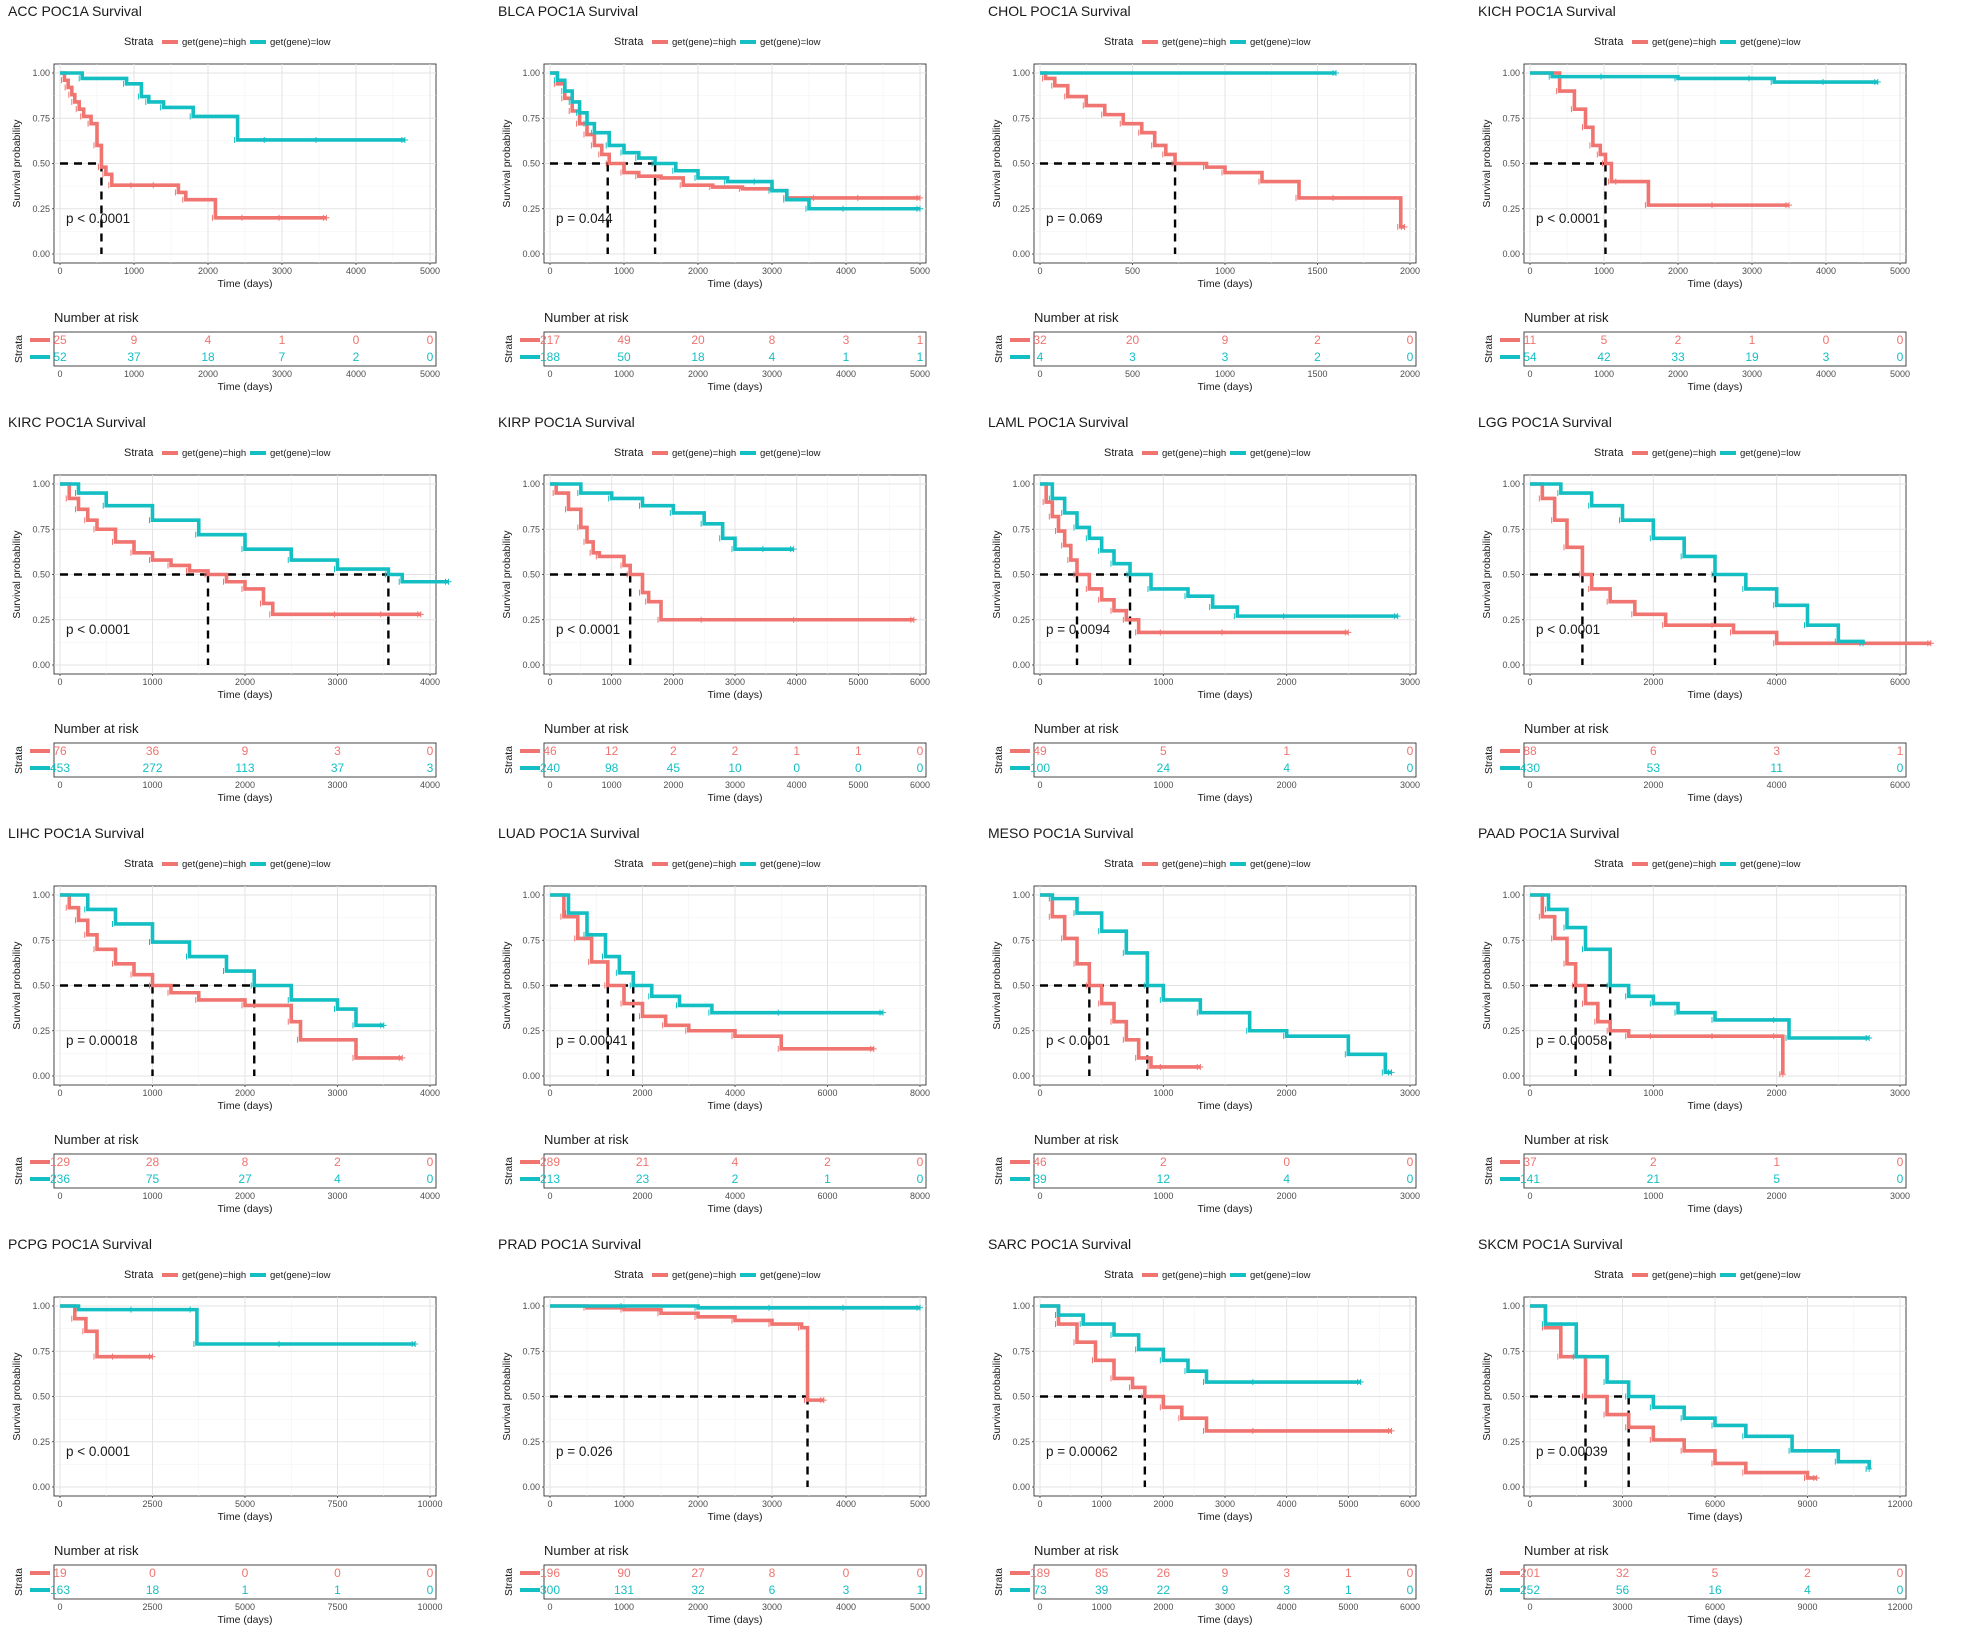 This screenshot has height=1652, width=1965. Describe the element at coordinates (629, 1275) in the screenshot. I see `legend-title: Strata` at that location.